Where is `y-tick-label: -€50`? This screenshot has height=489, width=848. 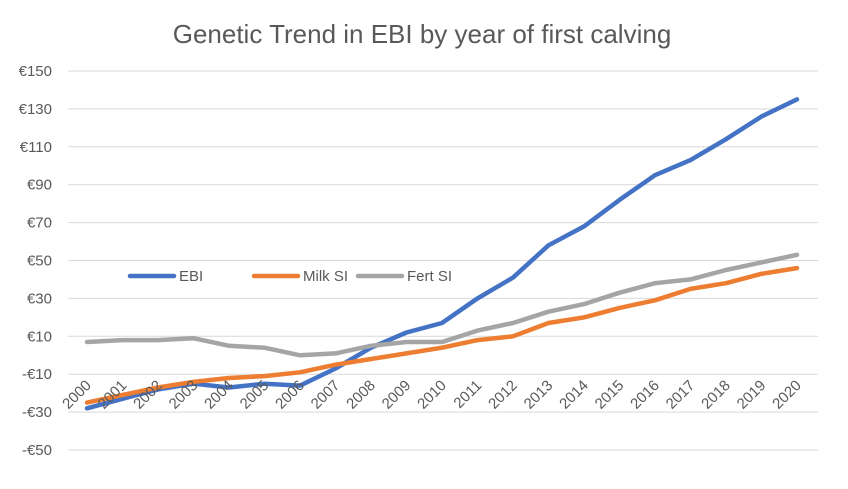
y-tick-label: -€50 is located at coordinates (37, 450).